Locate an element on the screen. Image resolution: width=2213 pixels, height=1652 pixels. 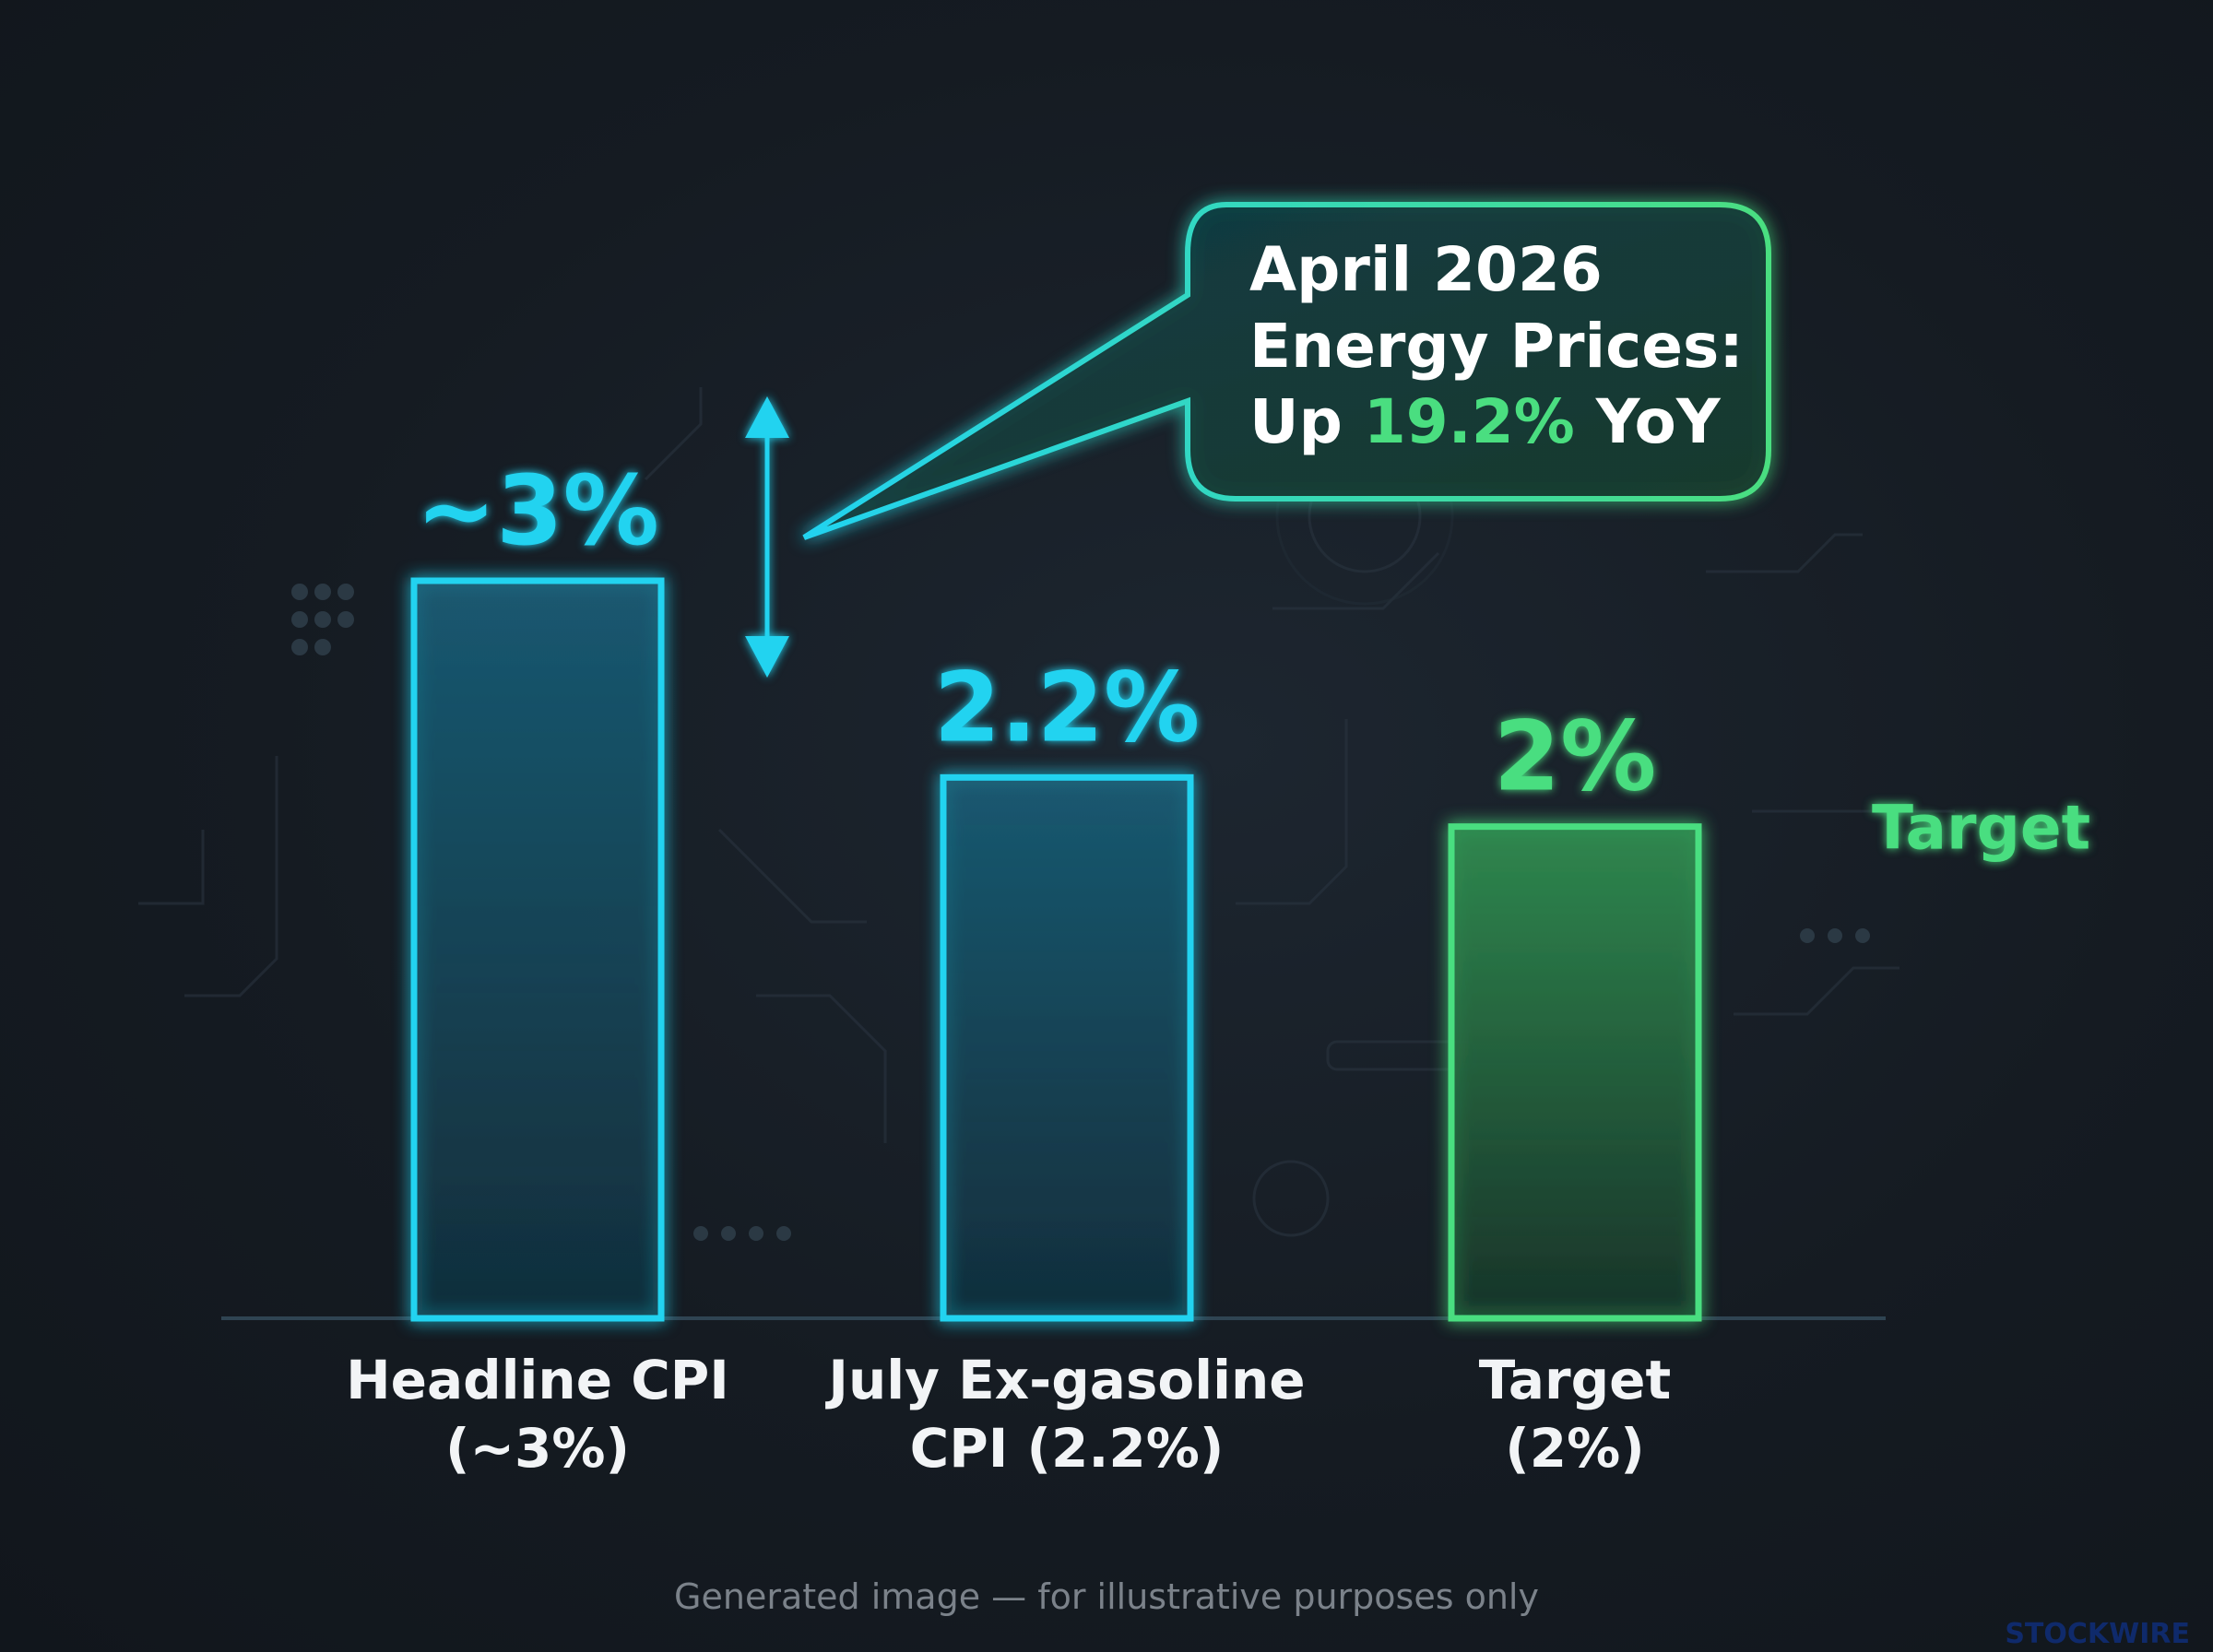
callout-line-3-suffix: YoY is located at coordinates (1648, 421).